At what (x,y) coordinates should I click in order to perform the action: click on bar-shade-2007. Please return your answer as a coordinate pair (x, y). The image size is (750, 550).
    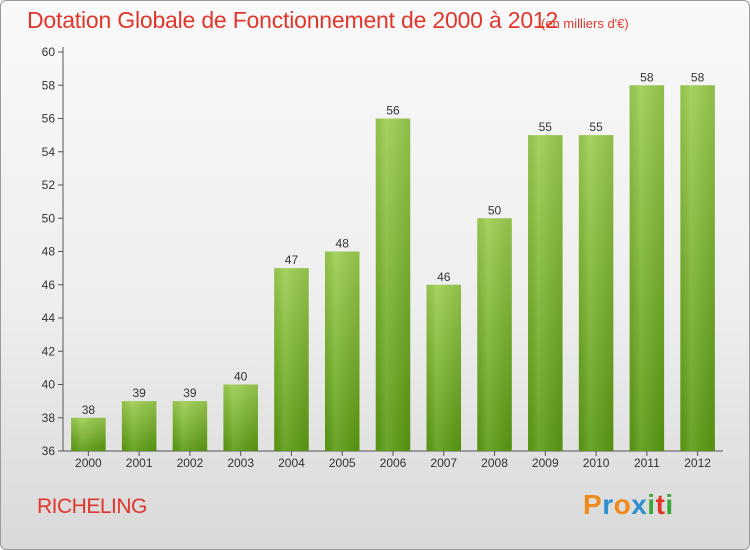
    Looking at the image, I should click on (444, 367).